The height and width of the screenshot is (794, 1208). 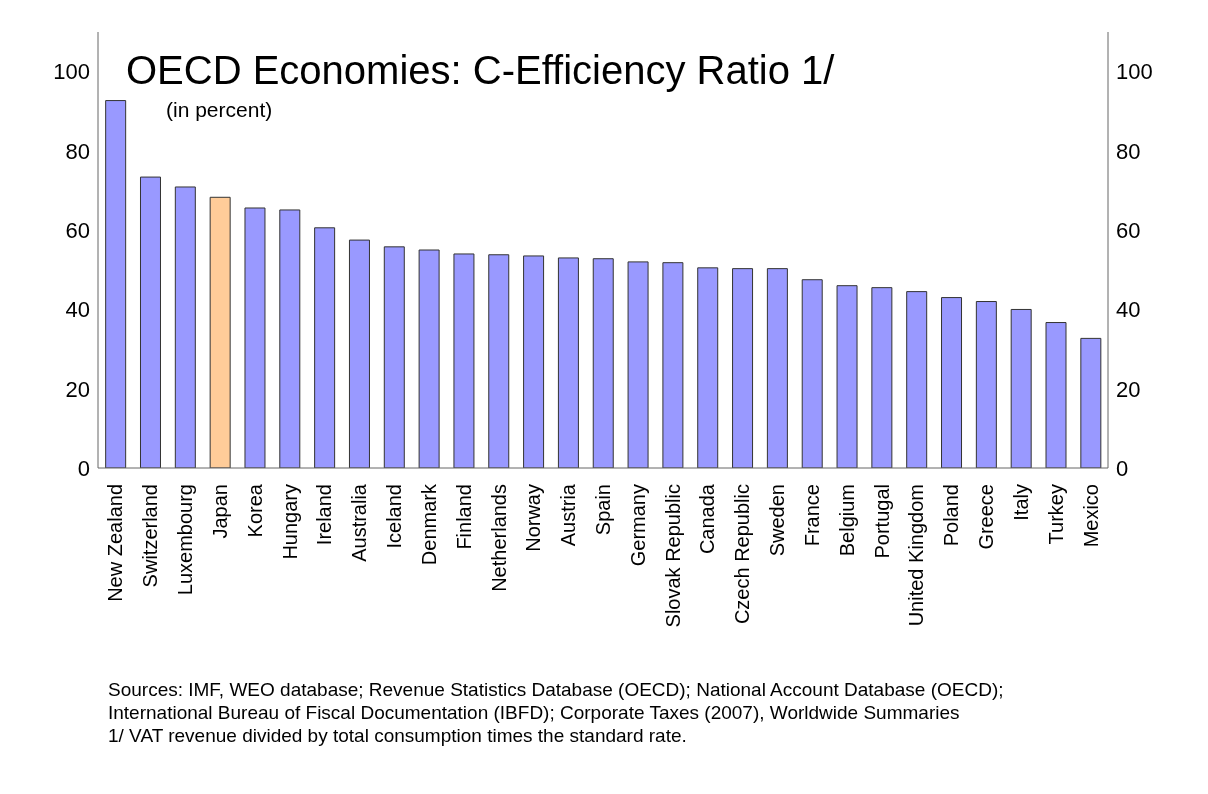 What do you see at coordinates (533, 518) in the screenshot?
I see `x-tick-label: Norway` at bounding box center [533, 518].